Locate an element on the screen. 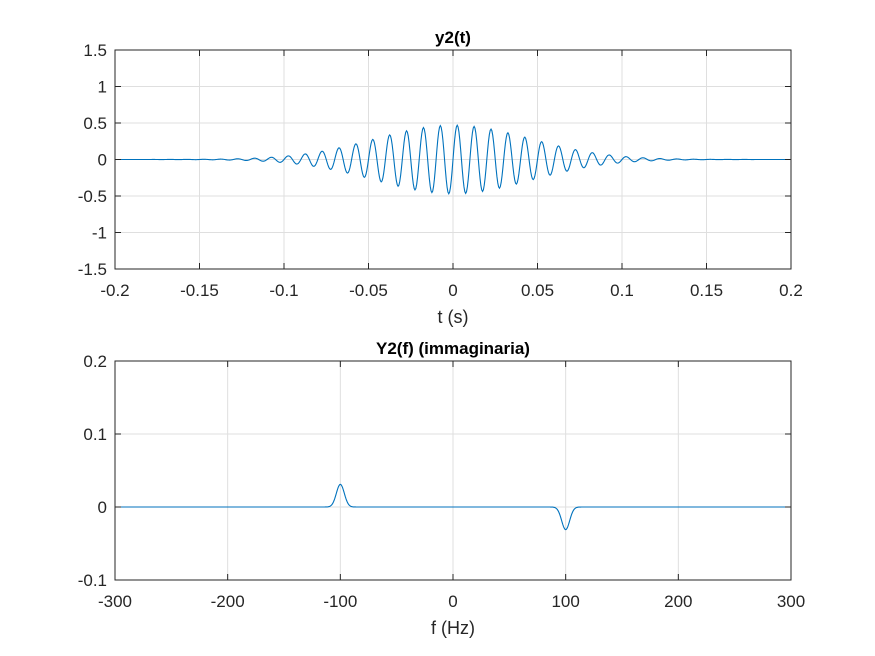 This screenshot has height=656, width=875. freq-plot-xtick-label: -300 is located at coordinates (115, 601).